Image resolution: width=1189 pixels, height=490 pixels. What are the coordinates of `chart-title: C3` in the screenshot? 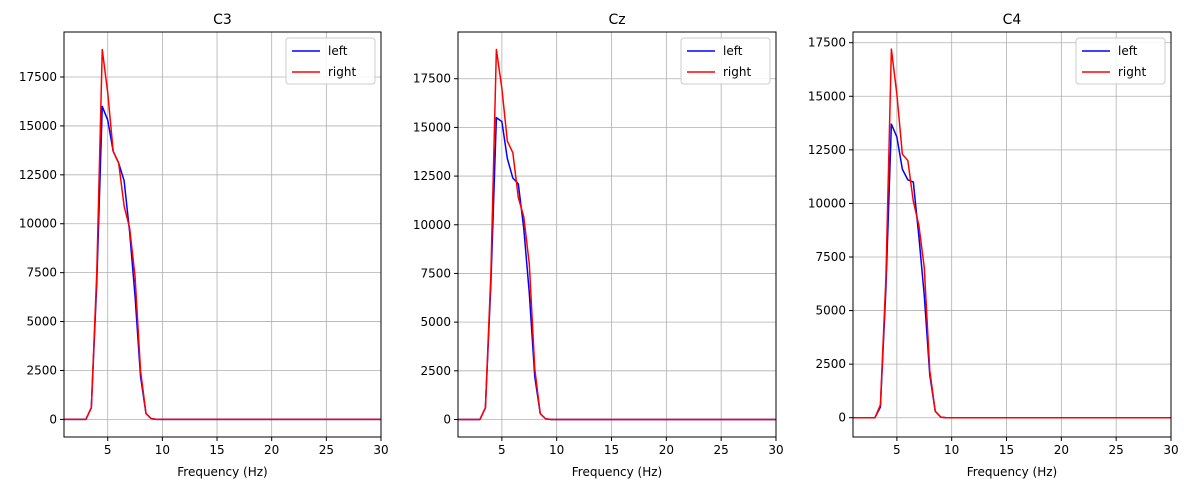 It's located at (222, 20).